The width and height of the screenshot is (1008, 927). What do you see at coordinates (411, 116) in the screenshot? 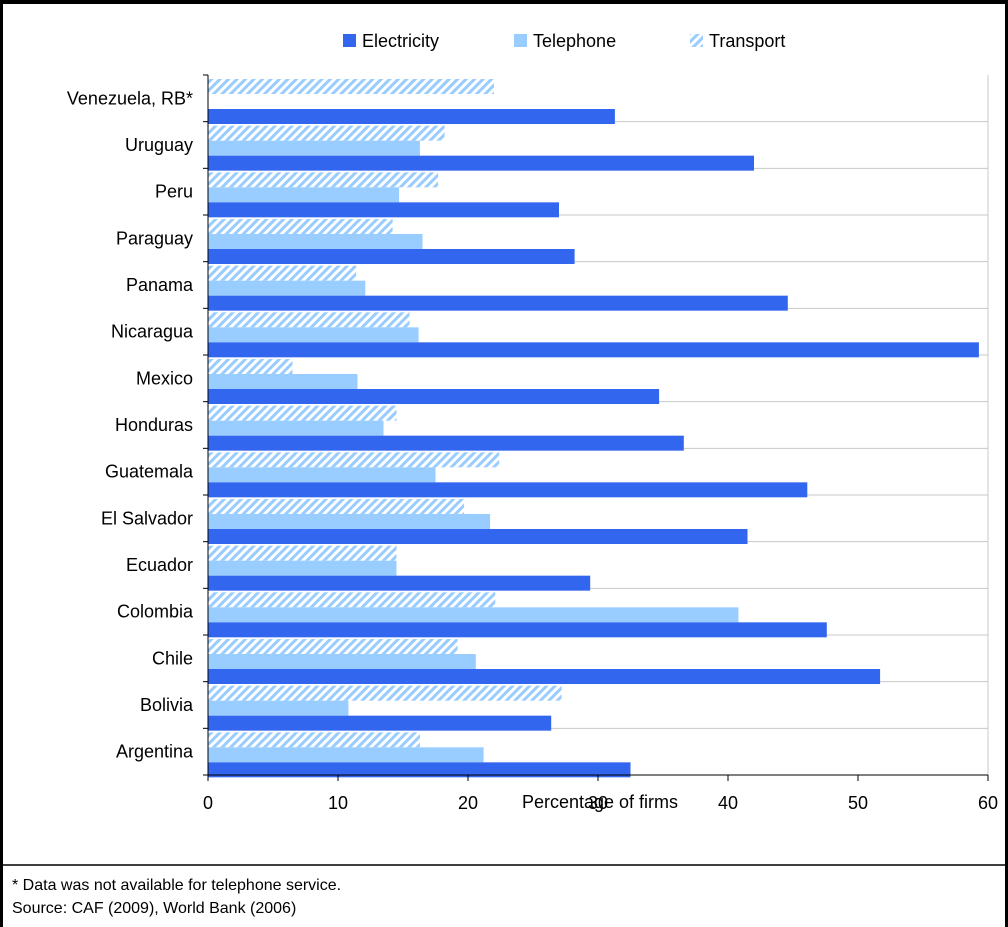
I see `bar-electricity-venezuela-rb` at bounding box center [411, 116].